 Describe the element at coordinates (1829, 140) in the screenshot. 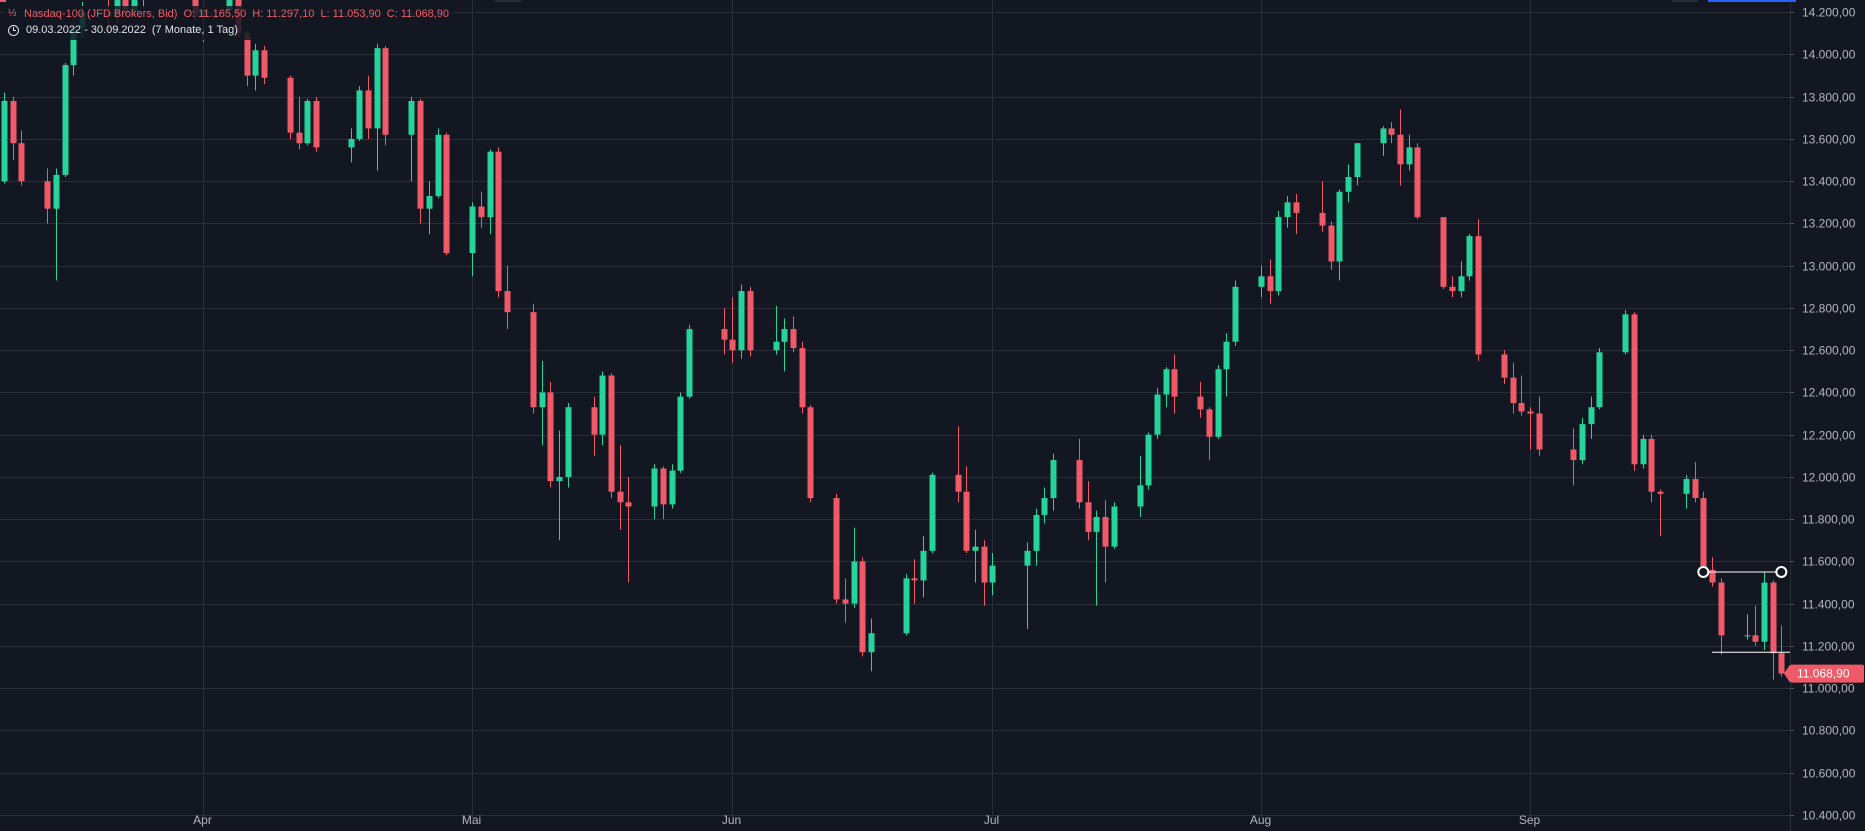

I see `price-tick-label: 13.600,00` at that location.